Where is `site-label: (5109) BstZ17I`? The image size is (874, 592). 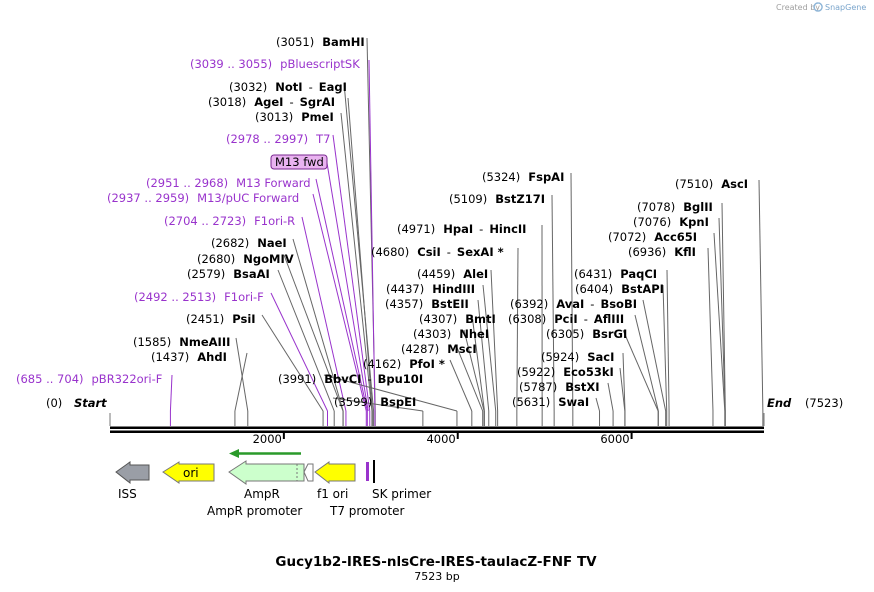
site-label: (5109) BstZ17I is located at coordinates (497, 199).